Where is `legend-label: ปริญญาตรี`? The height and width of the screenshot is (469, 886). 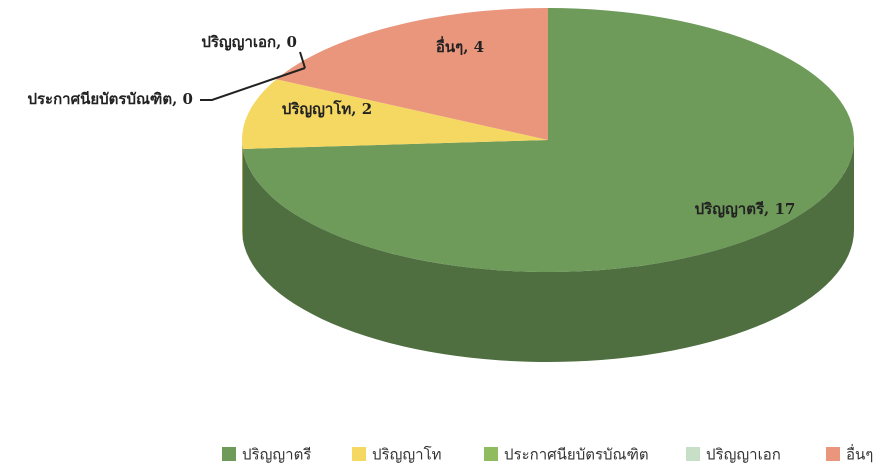
legend-label: ปริญญาตรี is located at coordinates (276, 455).